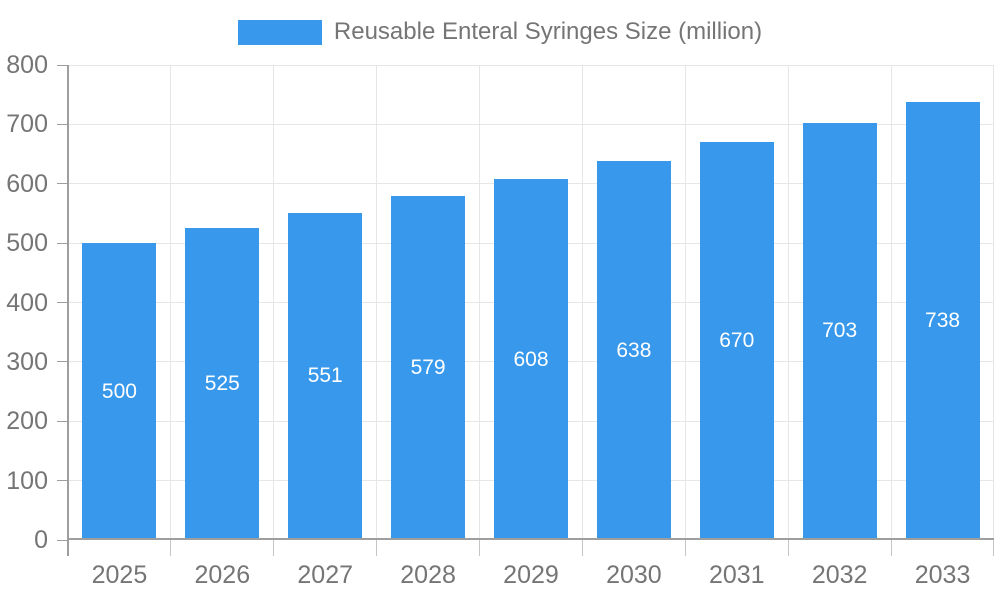 The width and height of the screenshot is (1000, 600). What do you see at coordinates (27, 183) in the screenshot?
I see `y-tick-label: 600` at bounding box center [27, 183].